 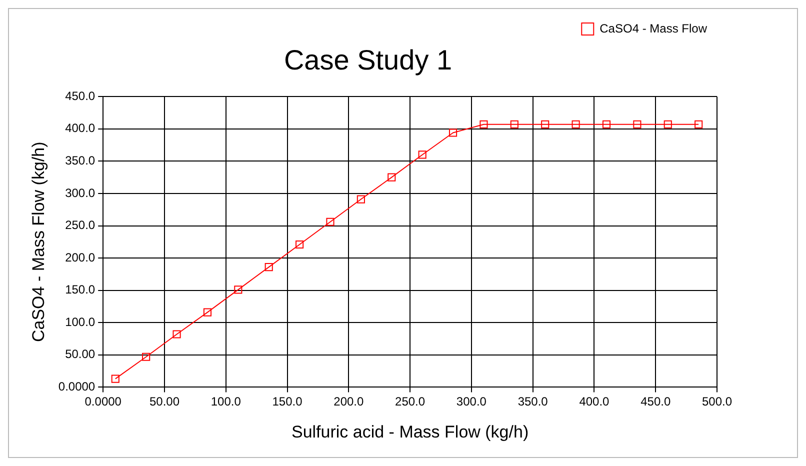 I want to click on y-tick-label: 200.0, so click(x=80, y=257).